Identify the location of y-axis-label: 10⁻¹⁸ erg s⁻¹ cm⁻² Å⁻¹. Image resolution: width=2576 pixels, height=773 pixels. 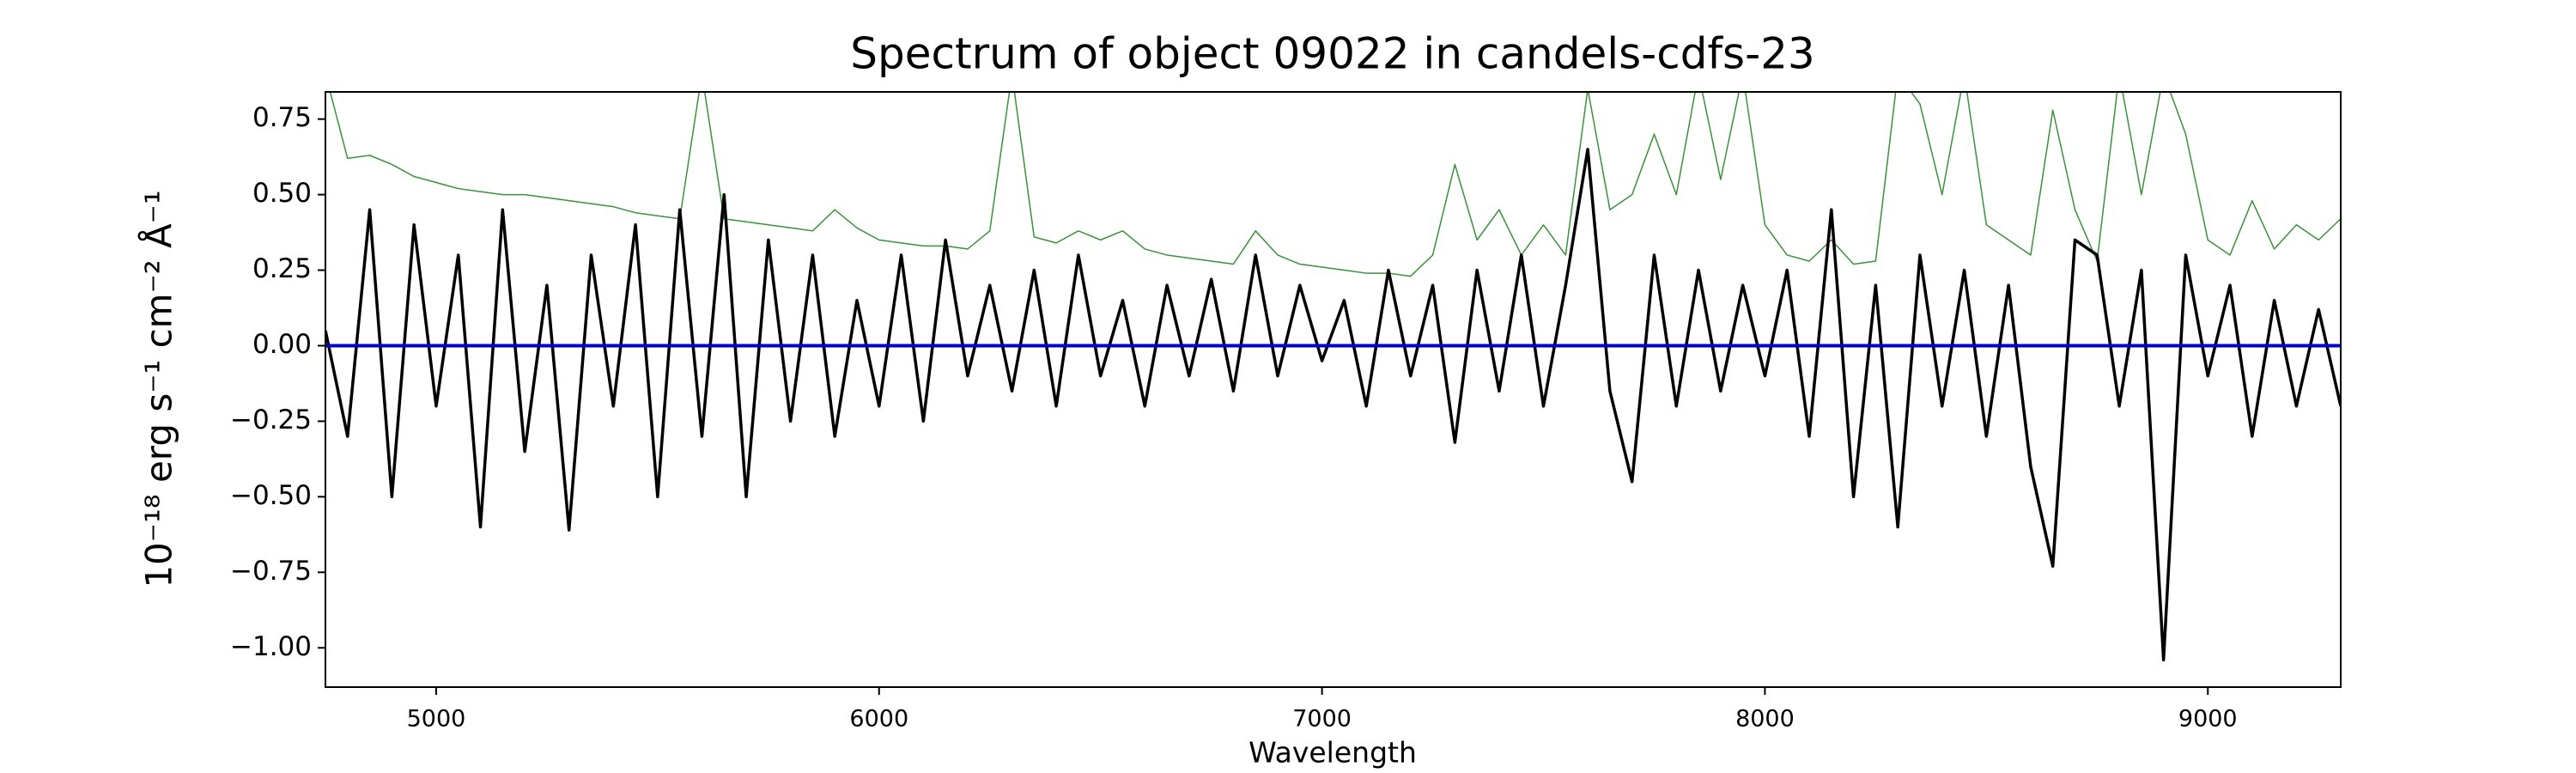
(159, 388).